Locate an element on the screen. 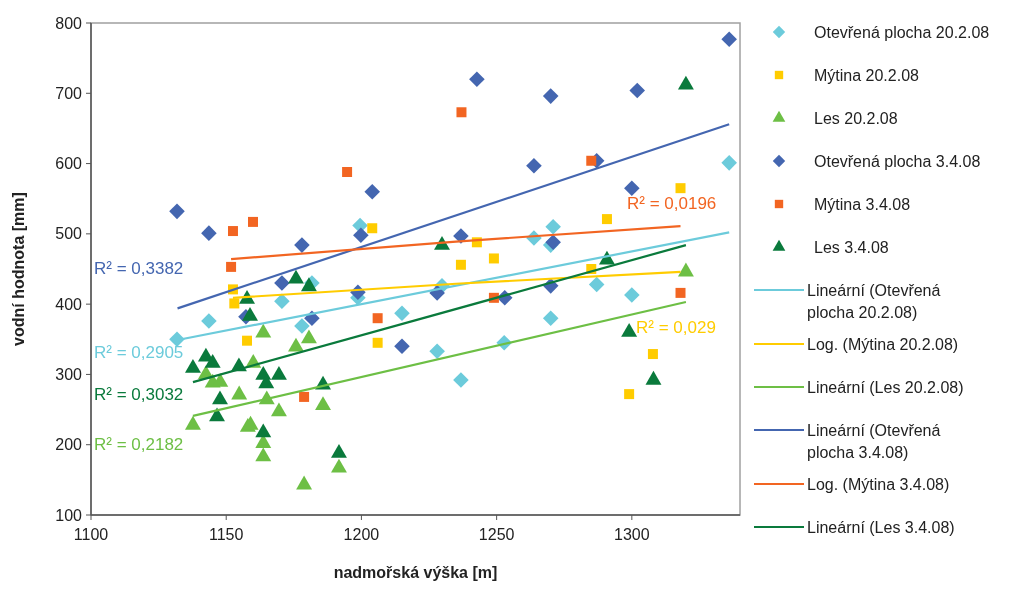 This screenshot has width=1012, height=590. legend-label: Mýtina 20.2.08 is located at coordinates (867, 75).